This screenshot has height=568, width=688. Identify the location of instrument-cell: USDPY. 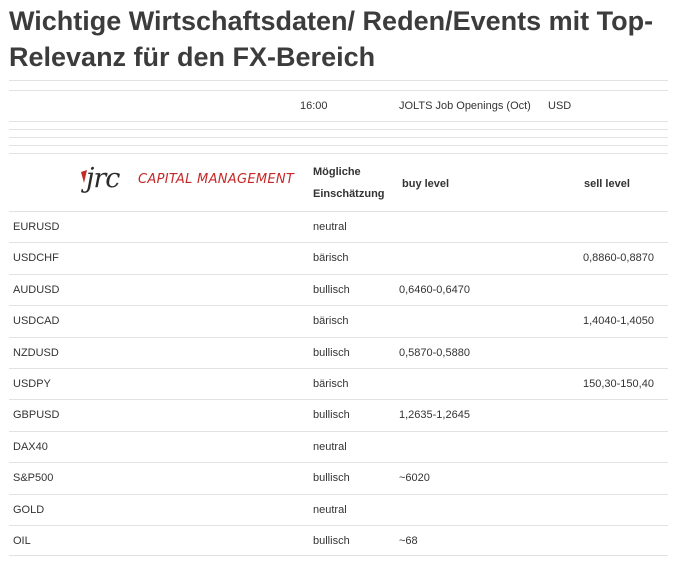
(32, 383).